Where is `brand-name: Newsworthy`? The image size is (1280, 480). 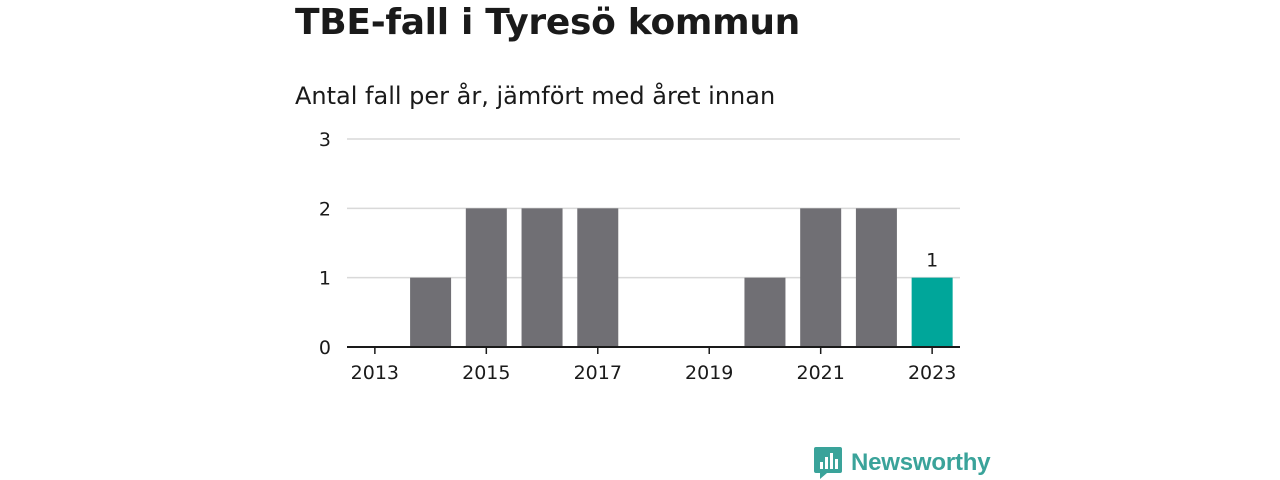
brand-name: Newsworthy is located at coordinates (921, 462).